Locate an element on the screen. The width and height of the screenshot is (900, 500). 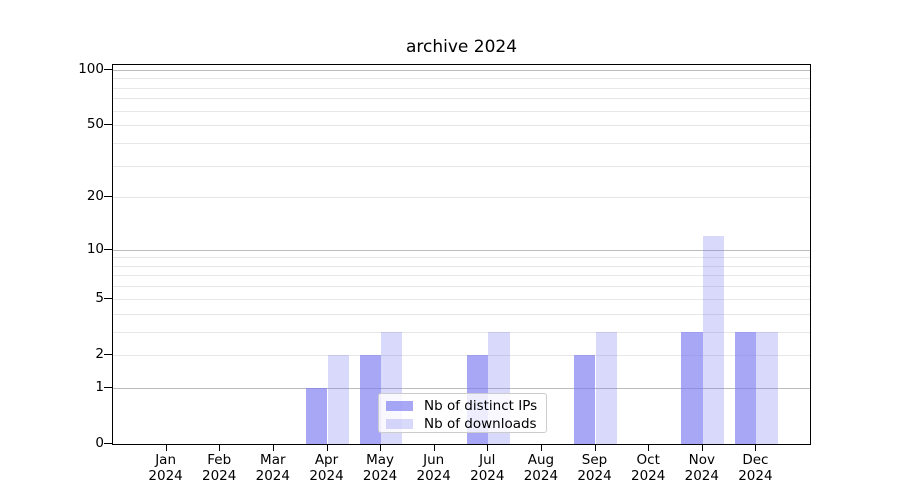
x-tick-label: Jun 2024 is located at coordinates (434, 468).